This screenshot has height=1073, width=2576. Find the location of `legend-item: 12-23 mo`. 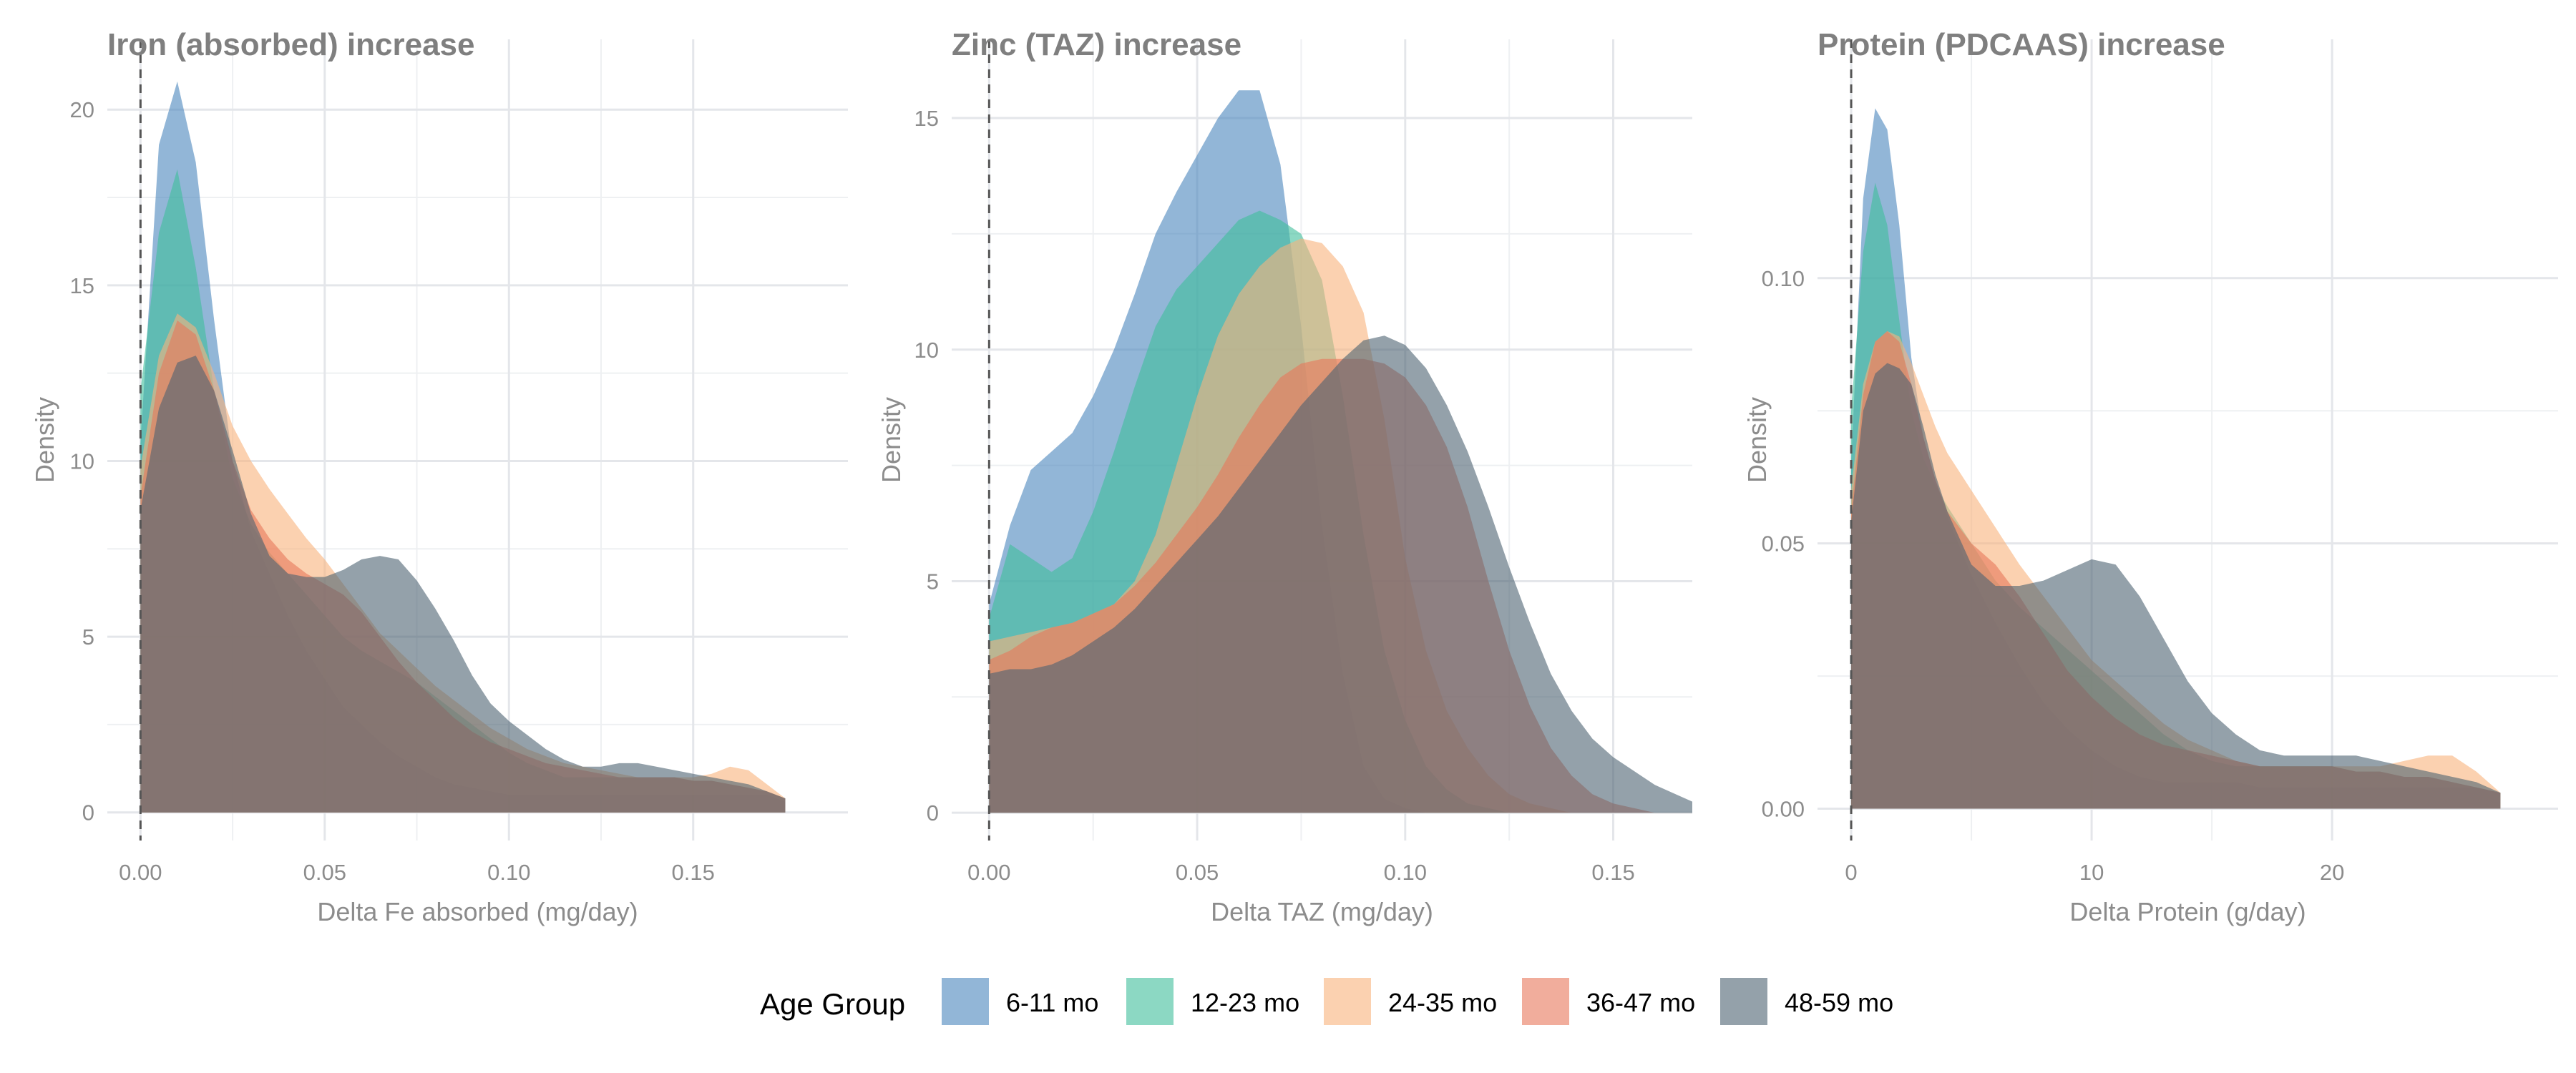

legend-item: 12-23 mo is located at coordinates (1212, 1001).